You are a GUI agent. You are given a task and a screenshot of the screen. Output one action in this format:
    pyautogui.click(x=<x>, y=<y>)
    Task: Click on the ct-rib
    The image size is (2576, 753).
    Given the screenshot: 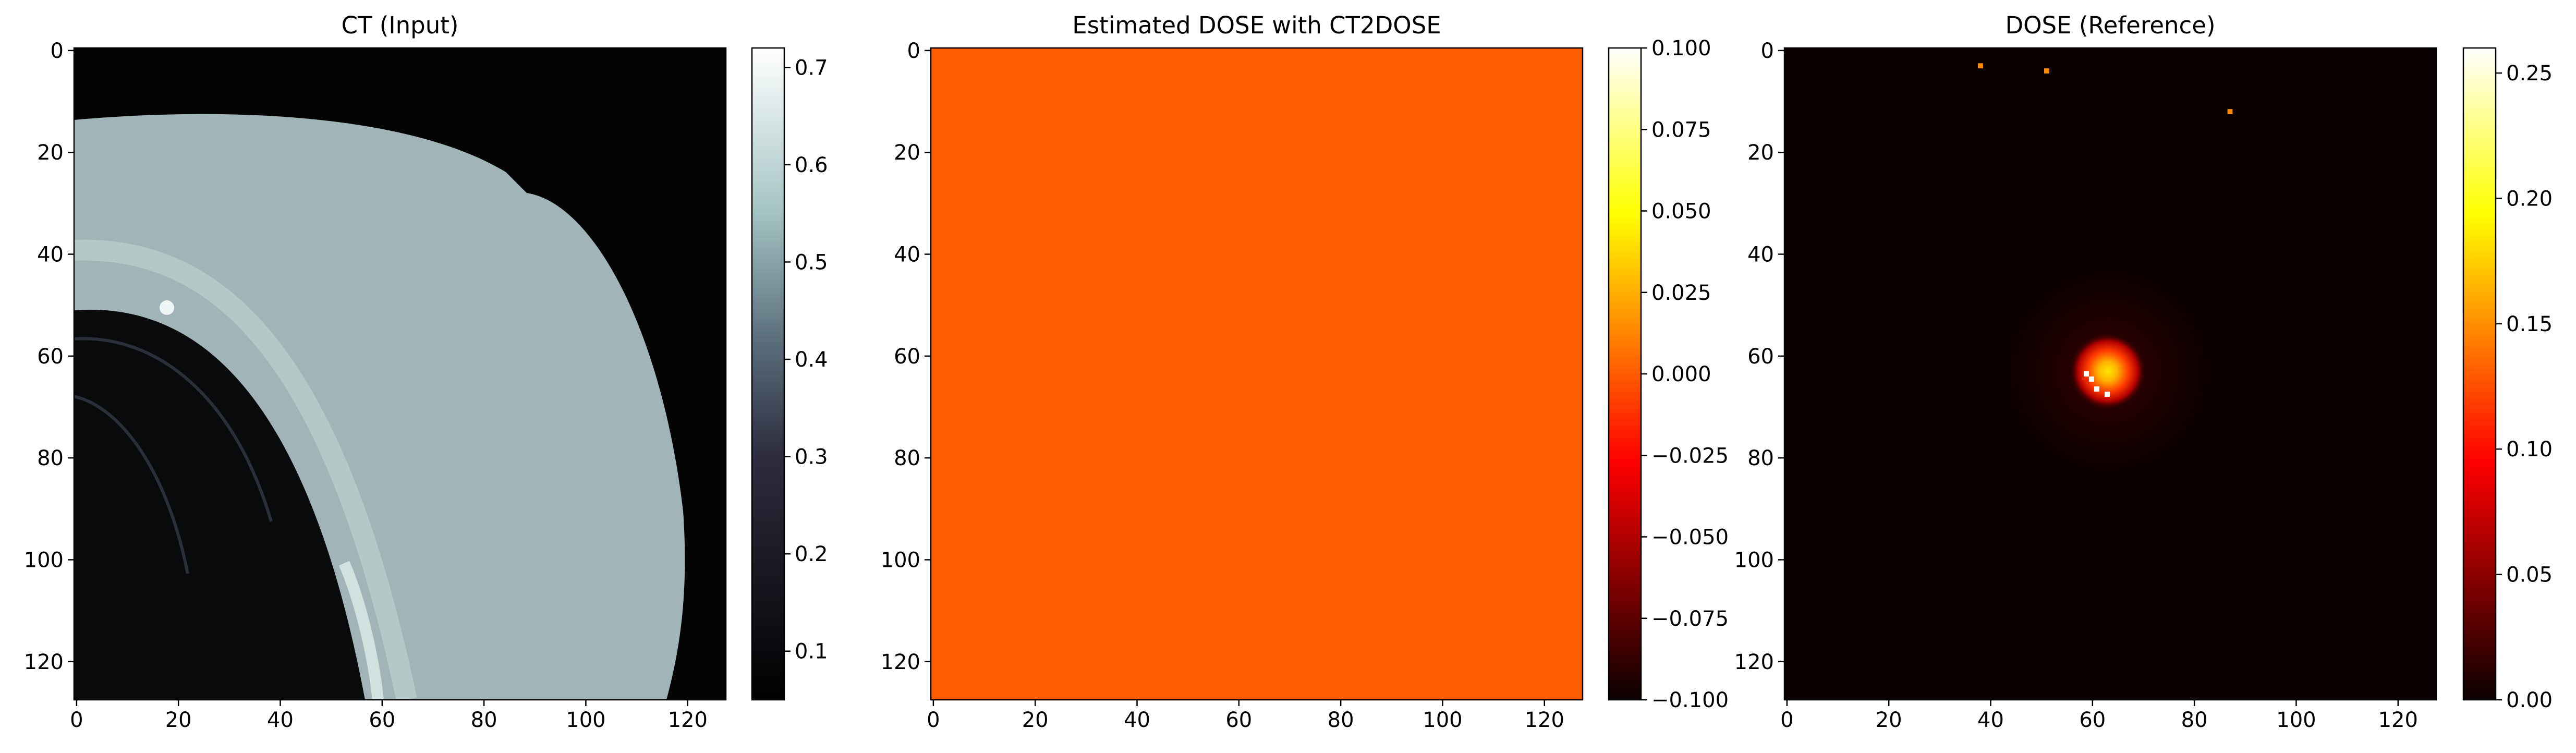 What is the action you would take?
    pyautogui.click(x=361, y=630)
    